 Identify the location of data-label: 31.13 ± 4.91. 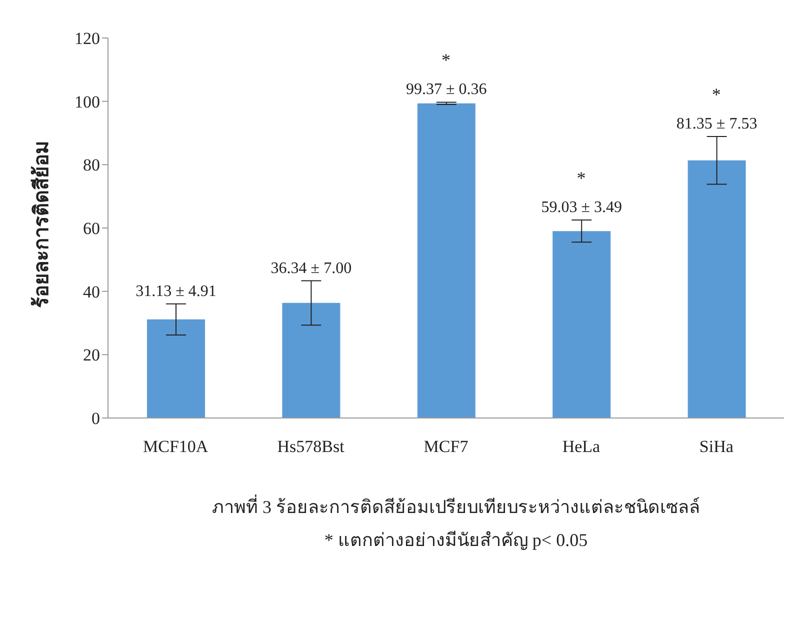
(176, 291).